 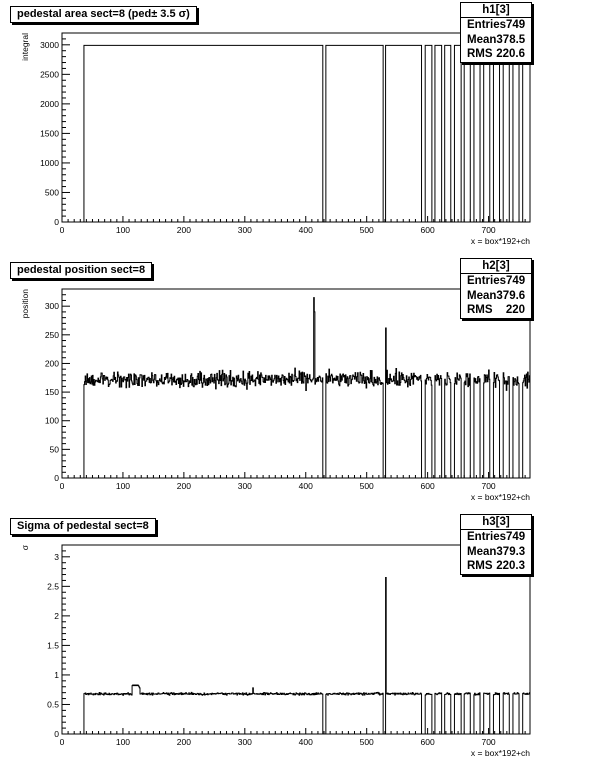 I want to click on y-tick-label: 3000, so click(x=49, y=45).